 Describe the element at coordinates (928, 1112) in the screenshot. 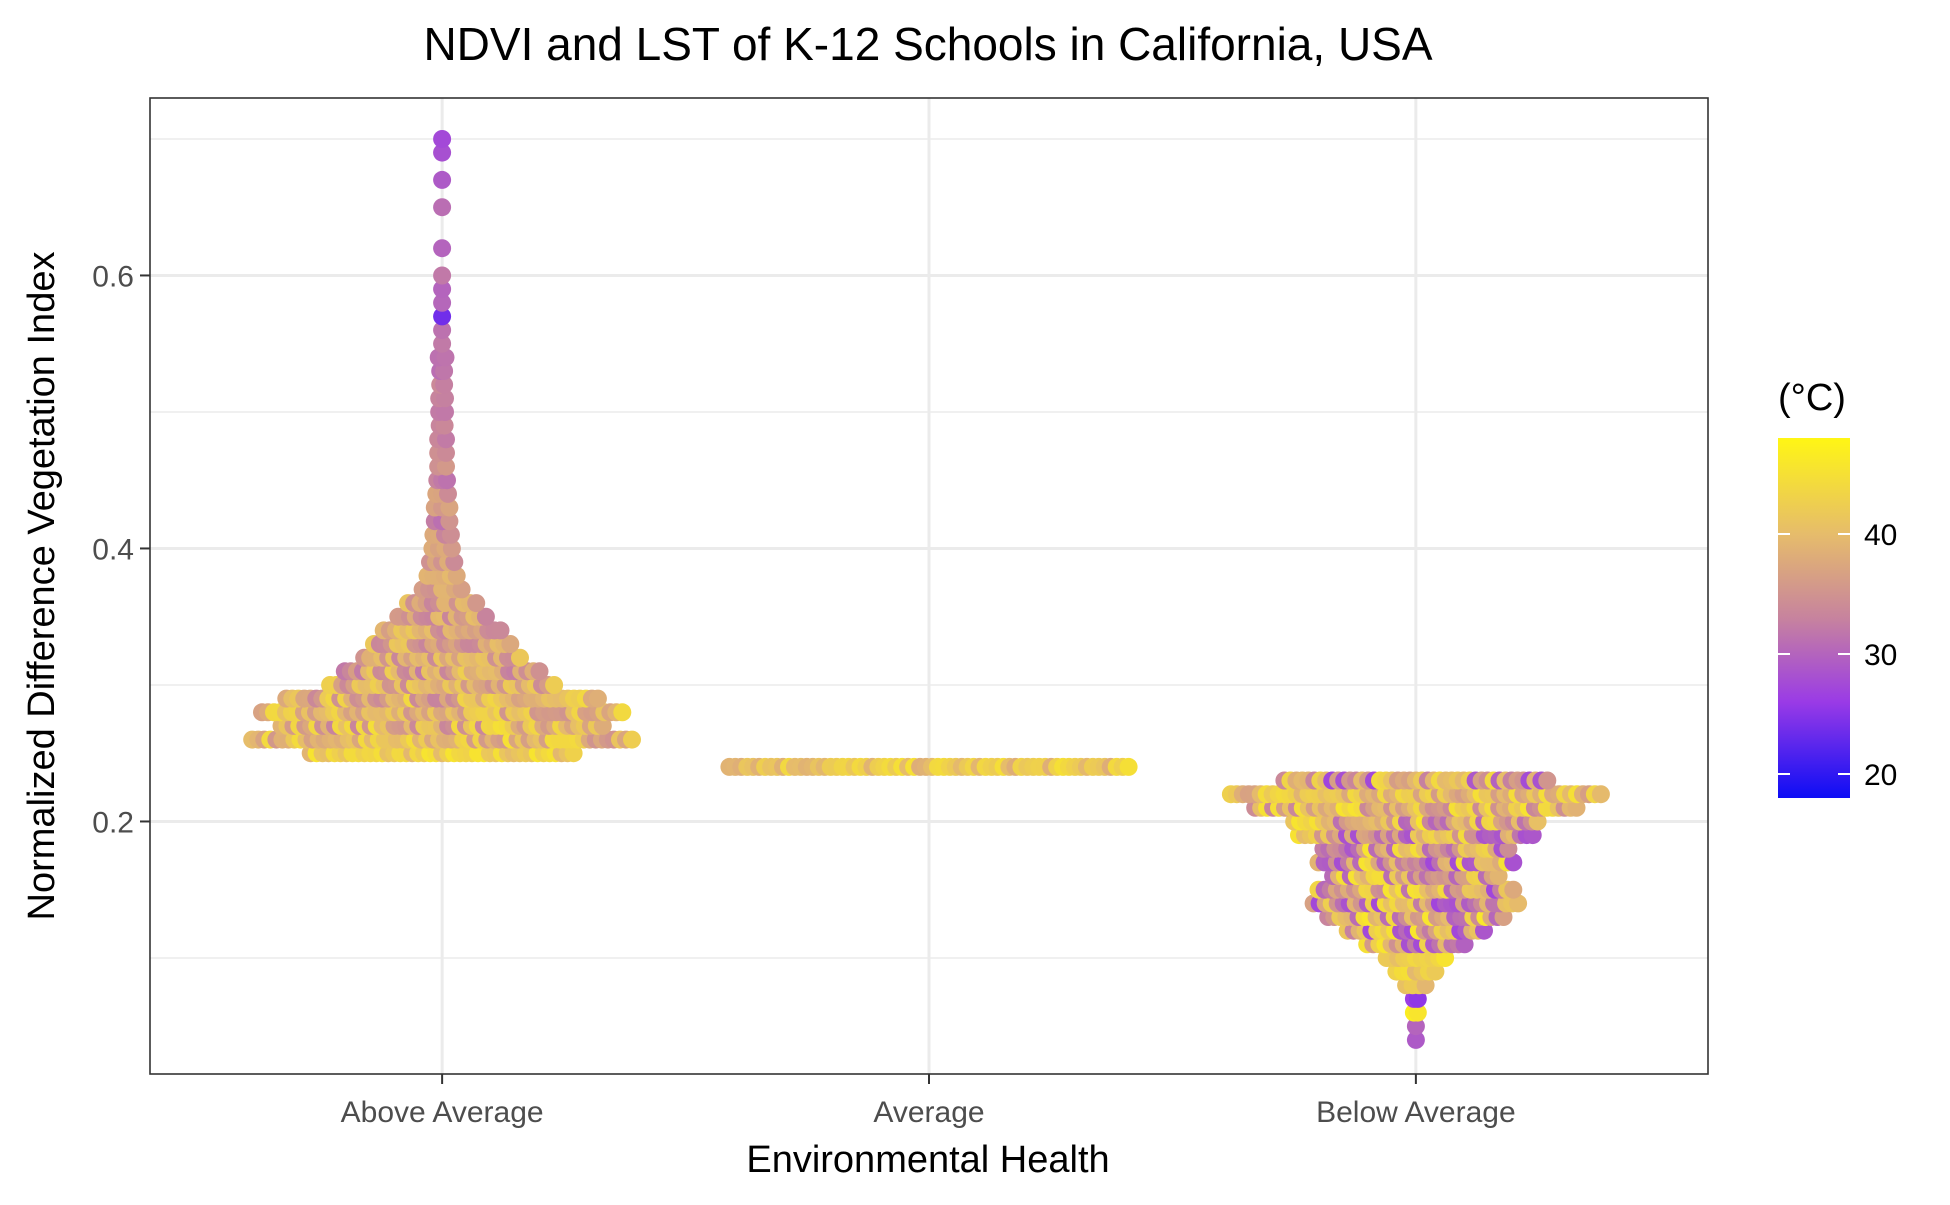

I see `x-tick-label: Average` at that location.